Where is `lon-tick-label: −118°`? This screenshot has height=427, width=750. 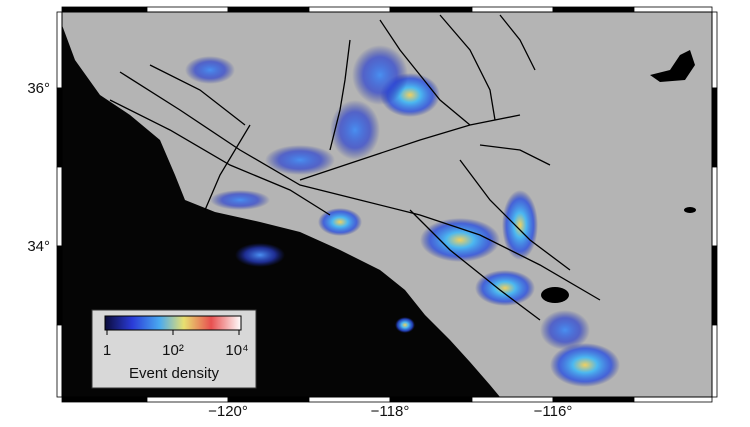
lon-tick-label: −118° is located at coordinates (390, 411).